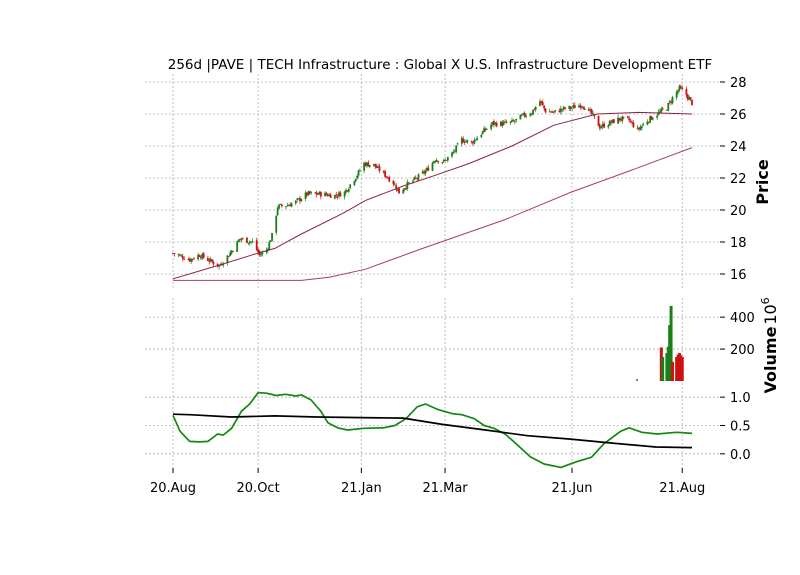  I want to click on y-tick-label: 400, so click(742, 318).